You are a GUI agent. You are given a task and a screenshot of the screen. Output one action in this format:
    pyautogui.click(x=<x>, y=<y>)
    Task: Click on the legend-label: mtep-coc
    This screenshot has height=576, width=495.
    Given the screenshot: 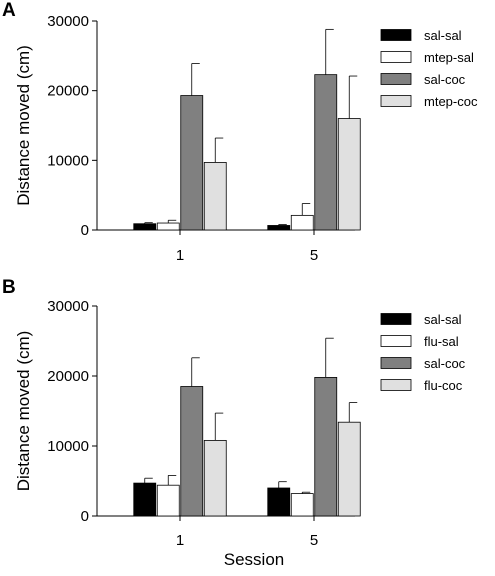 What is the action you would take?
    pyautogui.click(x=451, y=101)
    